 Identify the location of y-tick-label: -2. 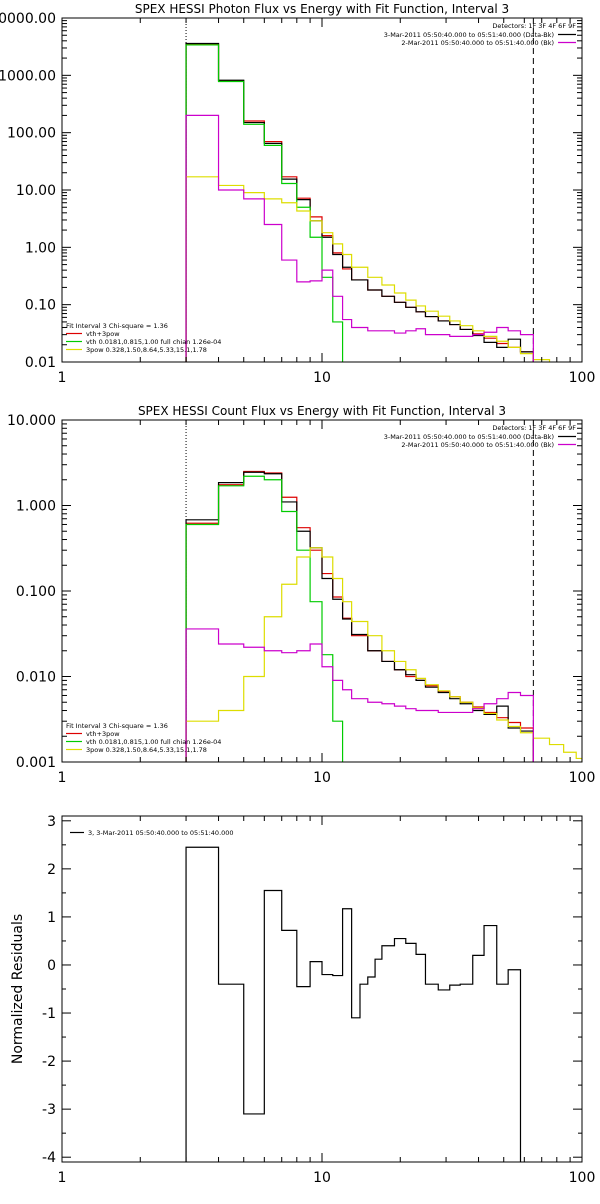
(49, 1062).